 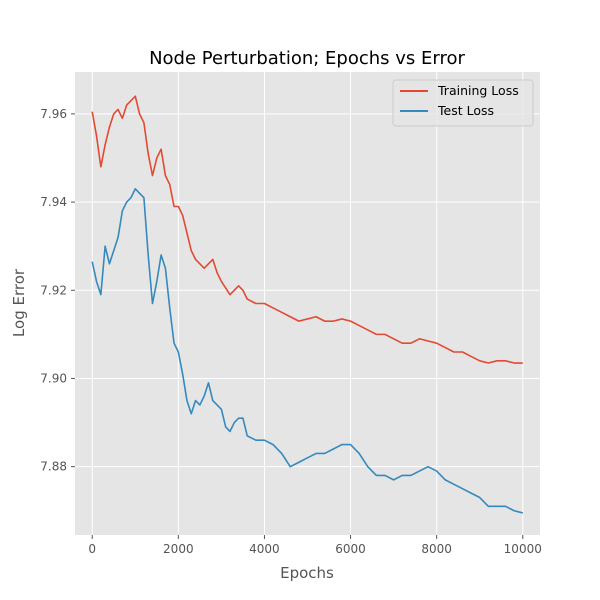 I want to click on x-tick-label: 8000, so click(x=436, y=549).